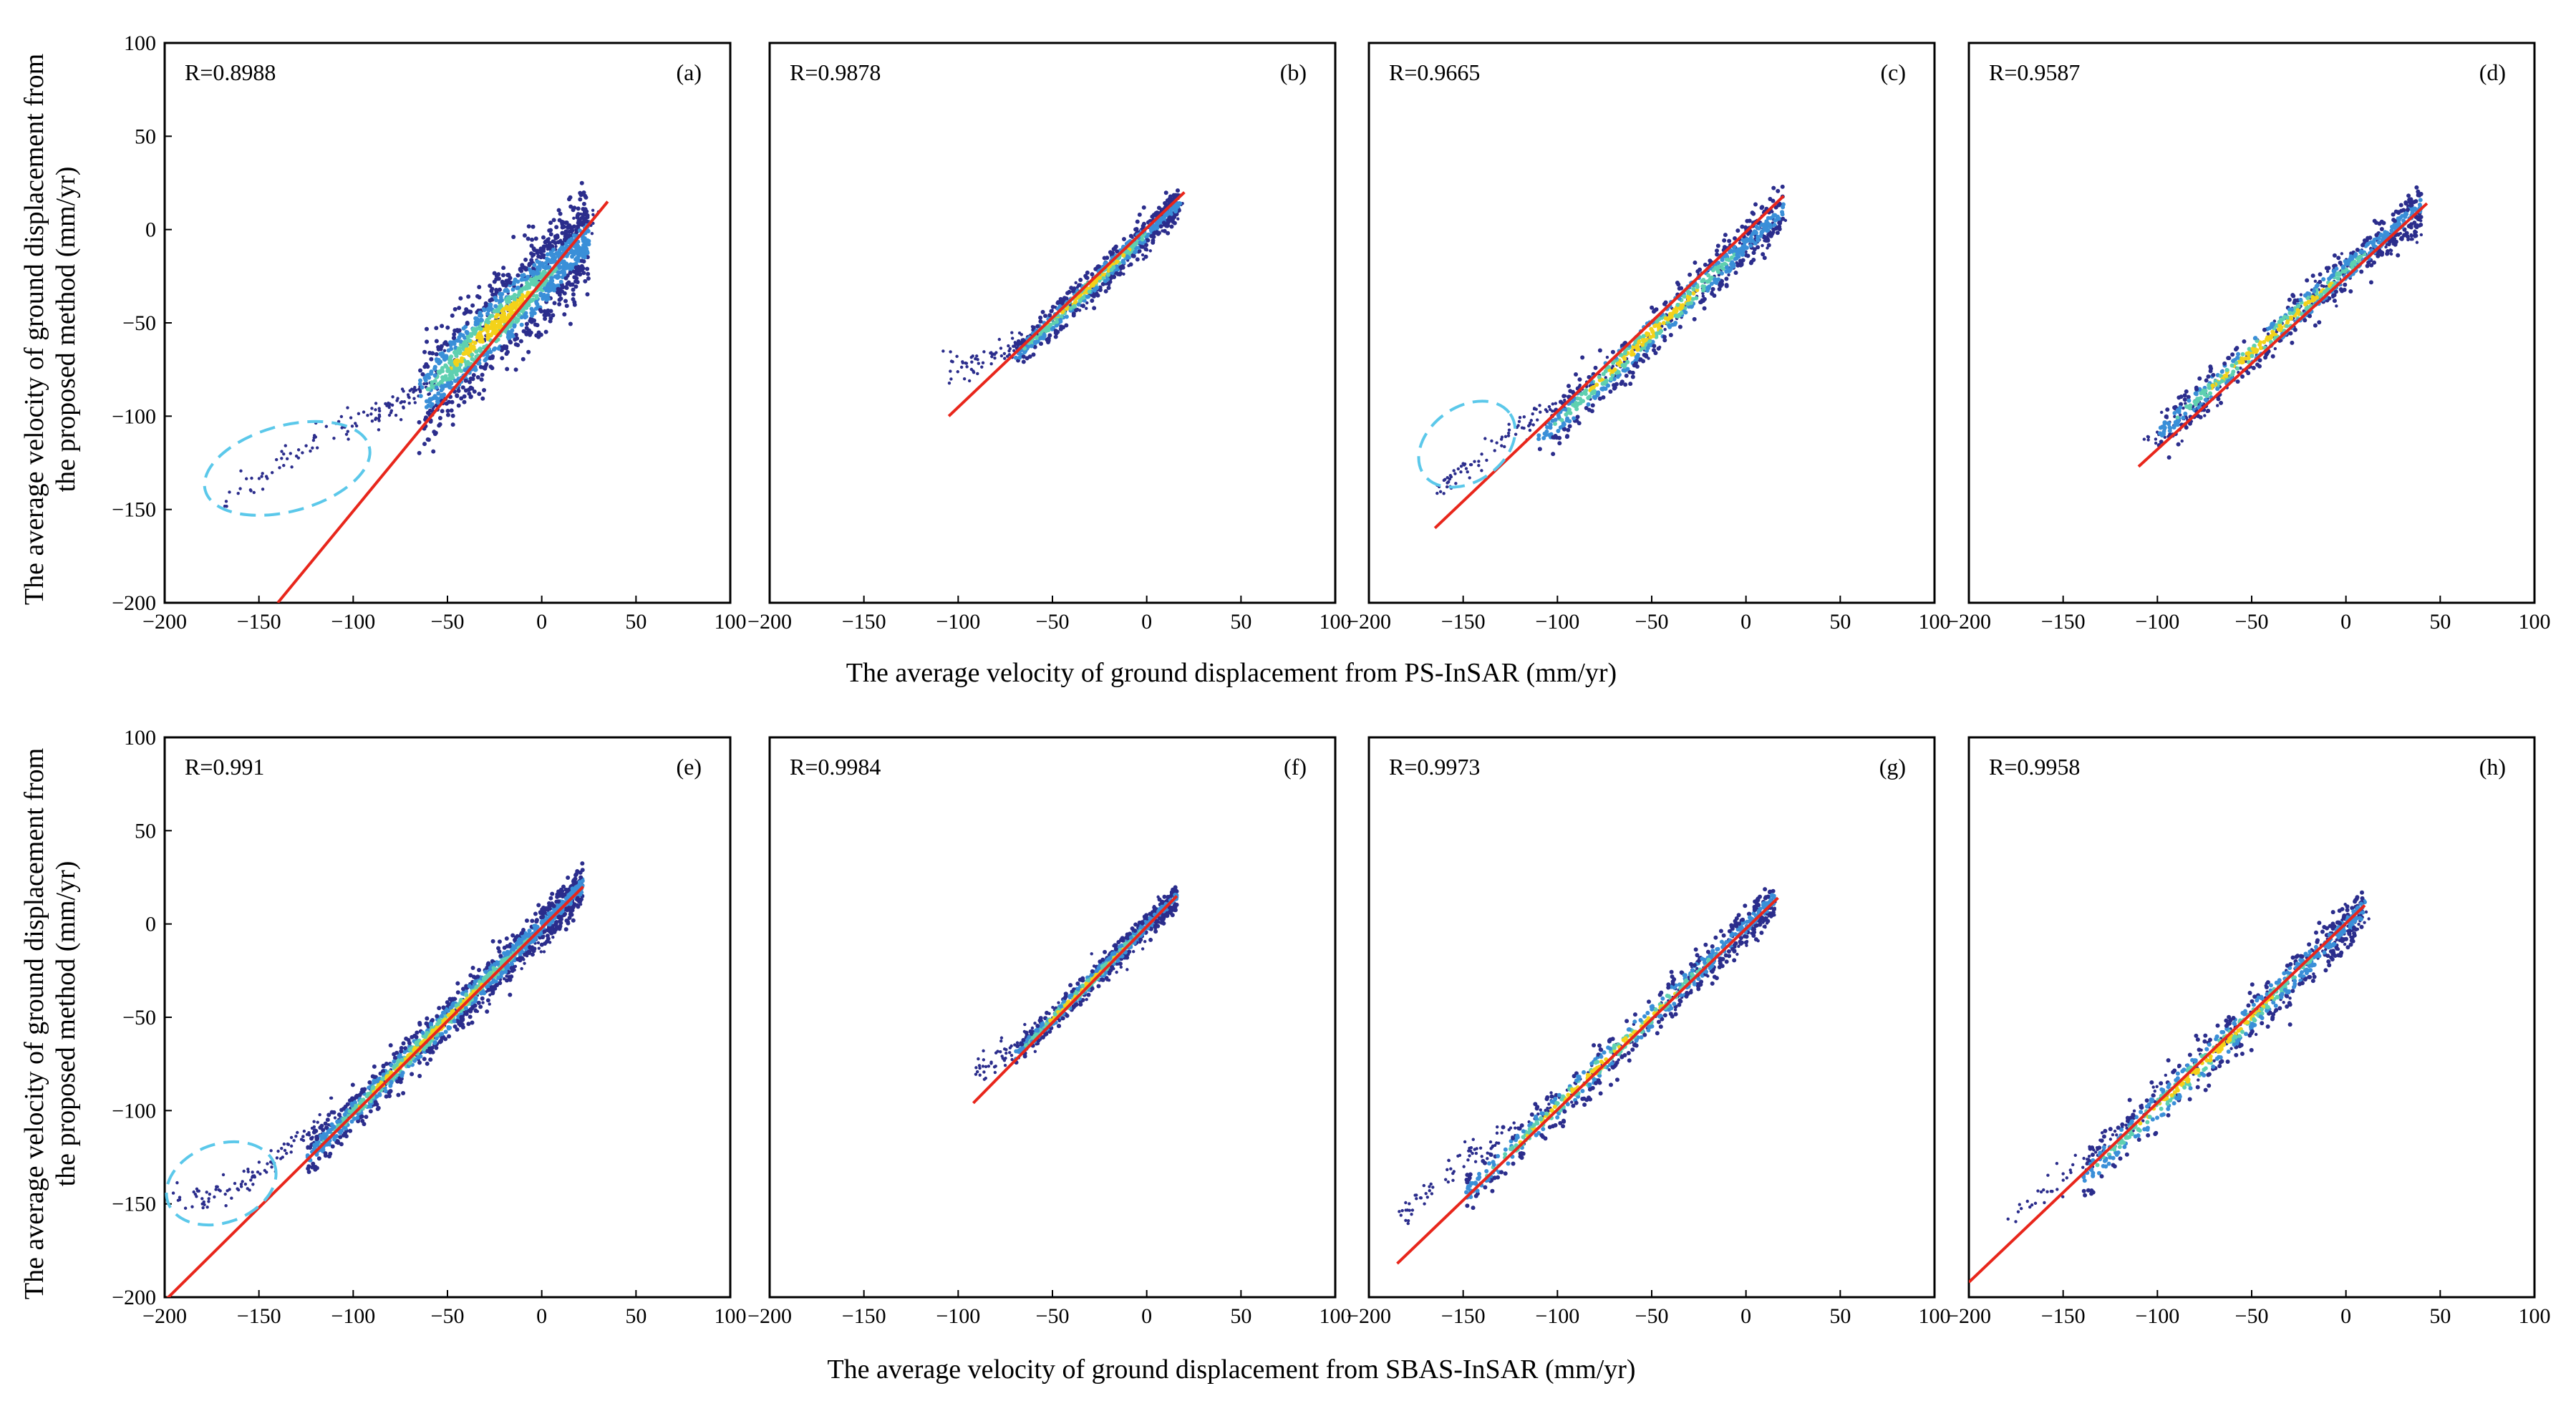 This screenshot has height=1401, width=2576. What do you see at coordinates (2252, 323) in the screenshot?
I see `panel-d-frame` at bounding box center [2252, 323].